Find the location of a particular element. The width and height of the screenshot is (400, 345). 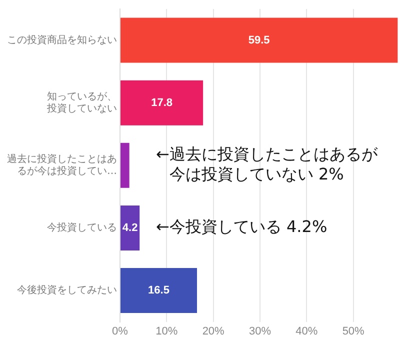

y-tick-label: 知っているが、投資していない is located at coordinates (81, 102).